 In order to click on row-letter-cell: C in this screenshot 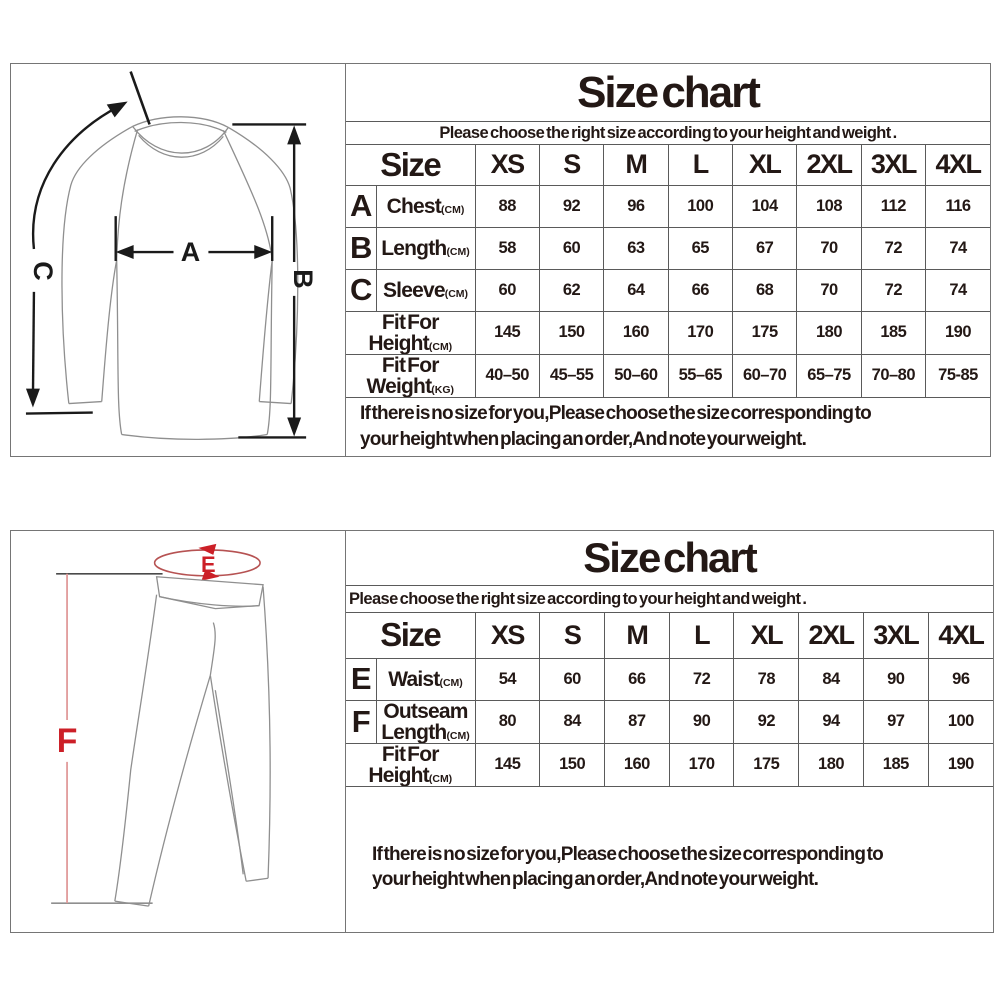, I will do `click(361, 290)`.